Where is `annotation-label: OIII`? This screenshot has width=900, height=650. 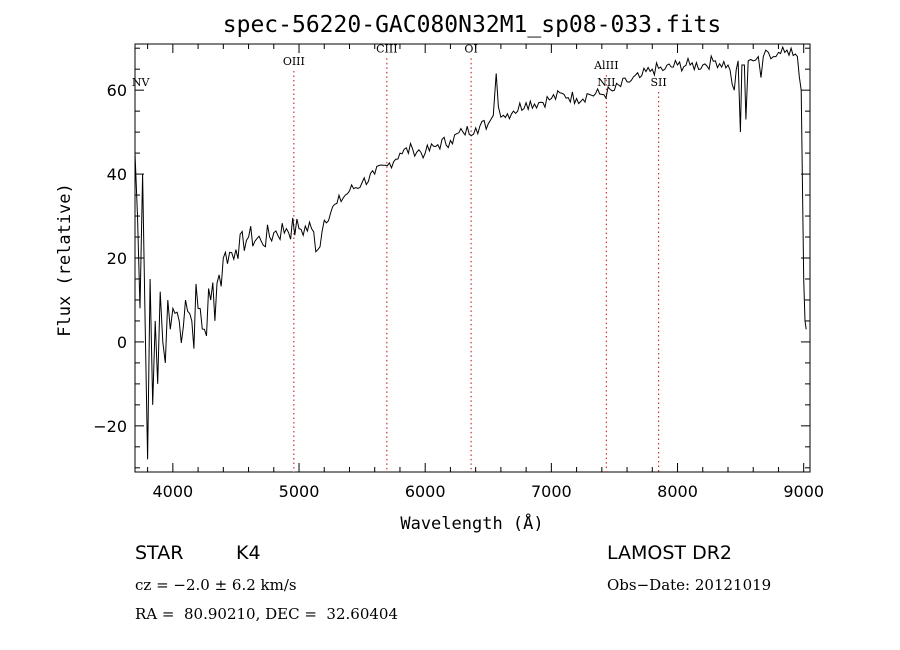
annotation-label: OIII is located at coordinates (294, 61).